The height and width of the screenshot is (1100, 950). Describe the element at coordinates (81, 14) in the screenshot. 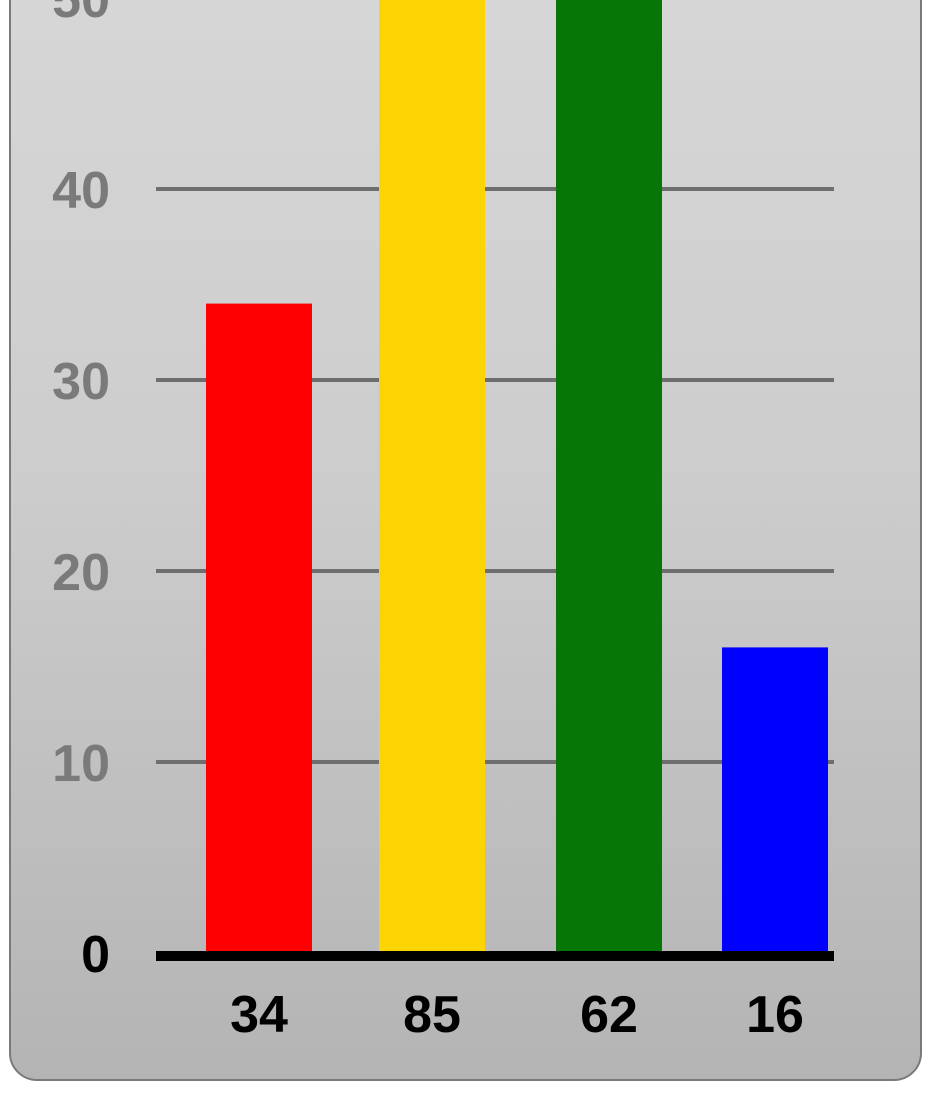

I see `y-tick-label: 50` at that location.